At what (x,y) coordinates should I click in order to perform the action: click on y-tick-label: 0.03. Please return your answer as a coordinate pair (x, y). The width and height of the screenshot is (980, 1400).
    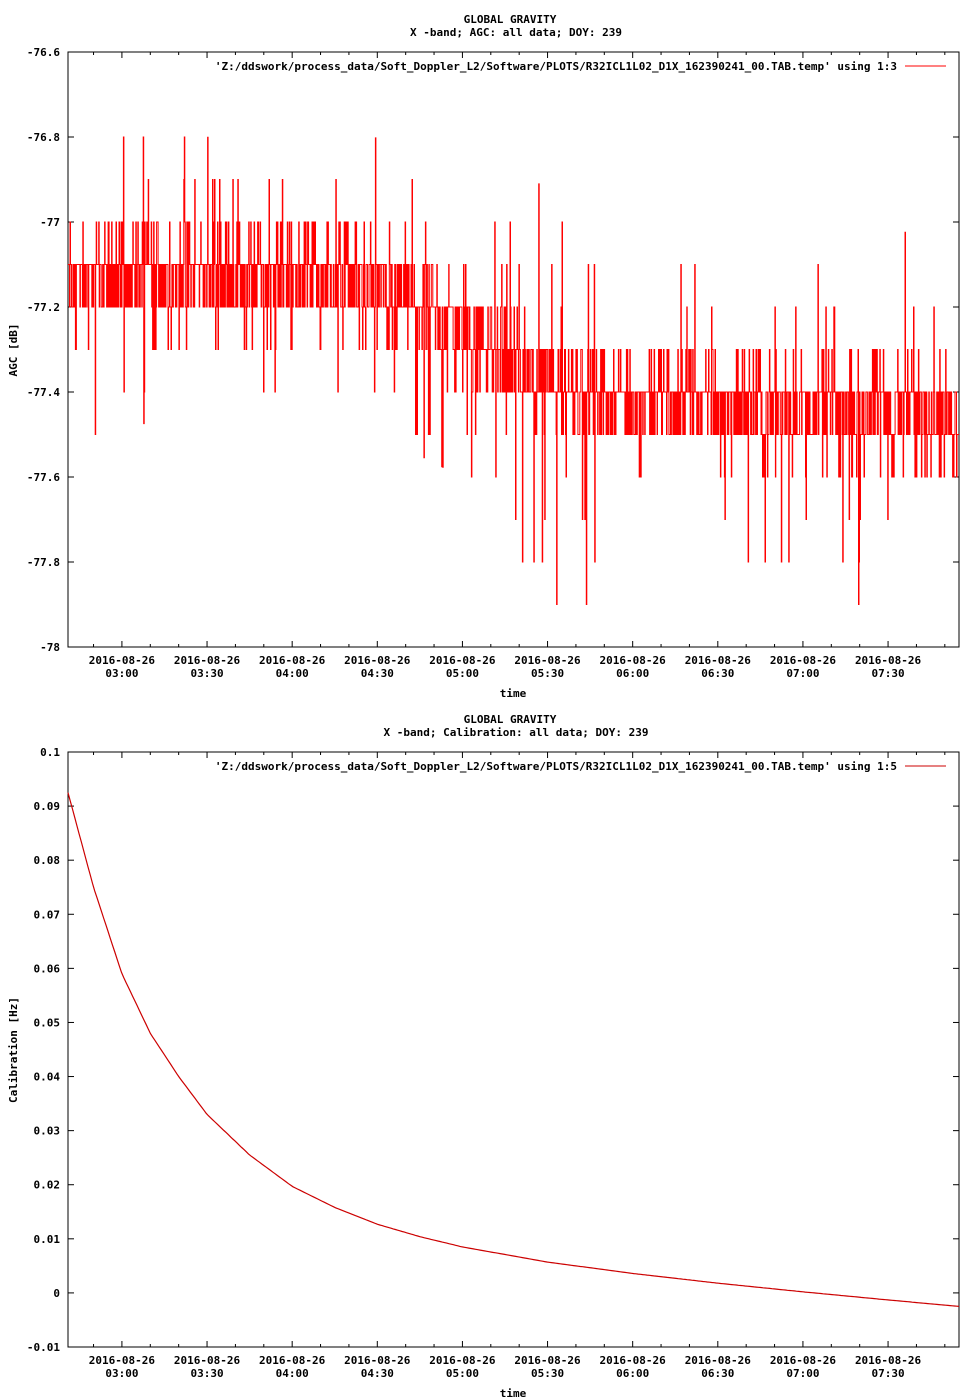
    Looking at the image, I should click on (47, 1131).